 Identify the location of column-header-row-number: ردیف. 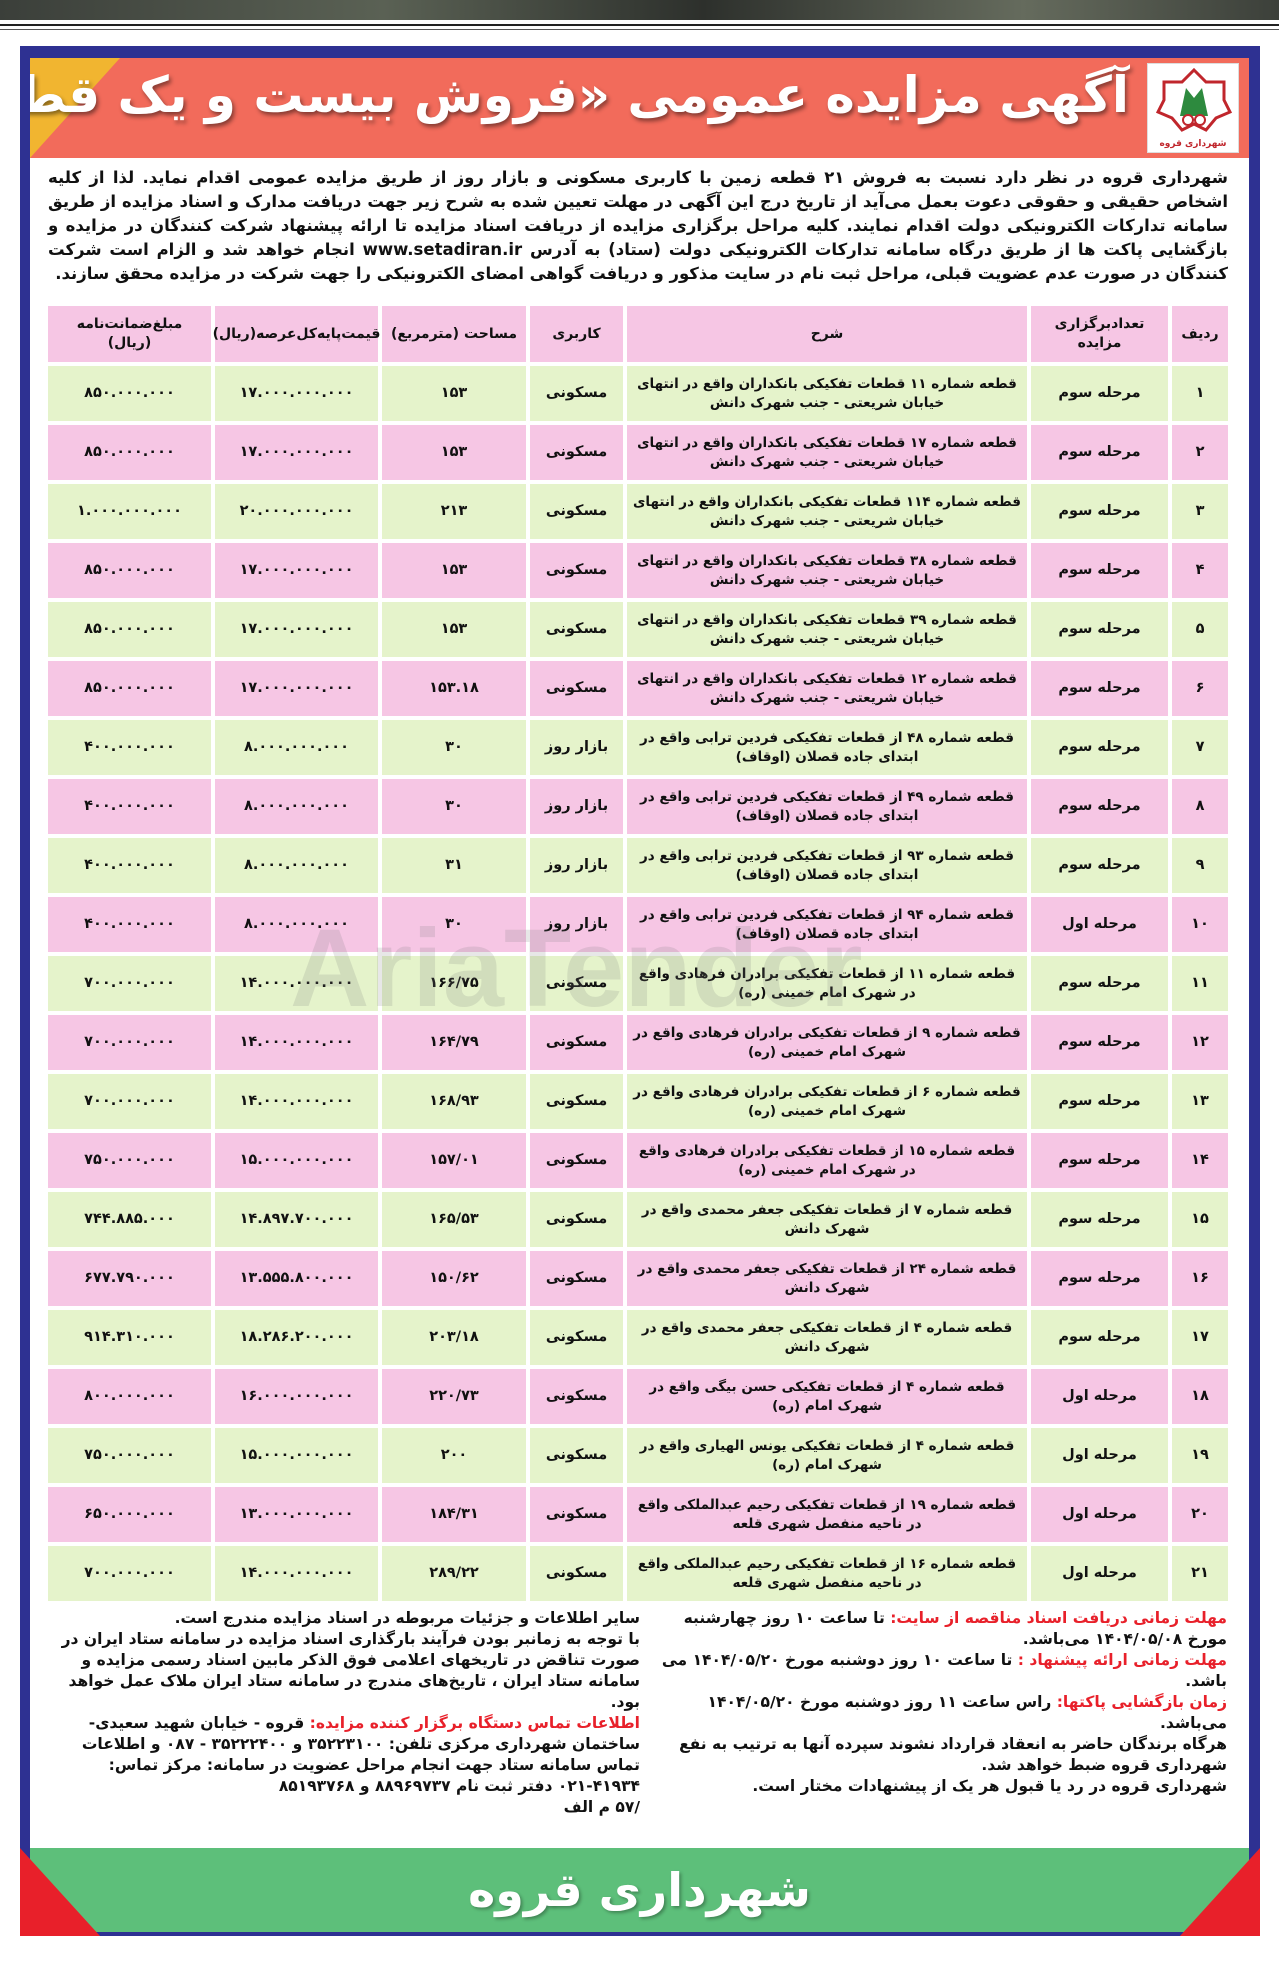
(1200, 334).